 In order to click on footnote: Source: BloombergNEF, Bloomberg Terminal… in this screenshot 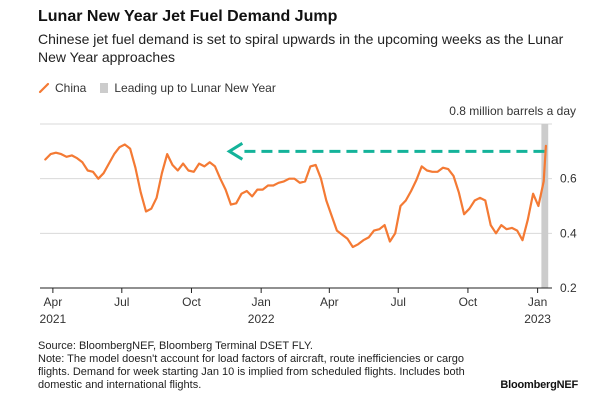, I will do `click(258, 366)`.